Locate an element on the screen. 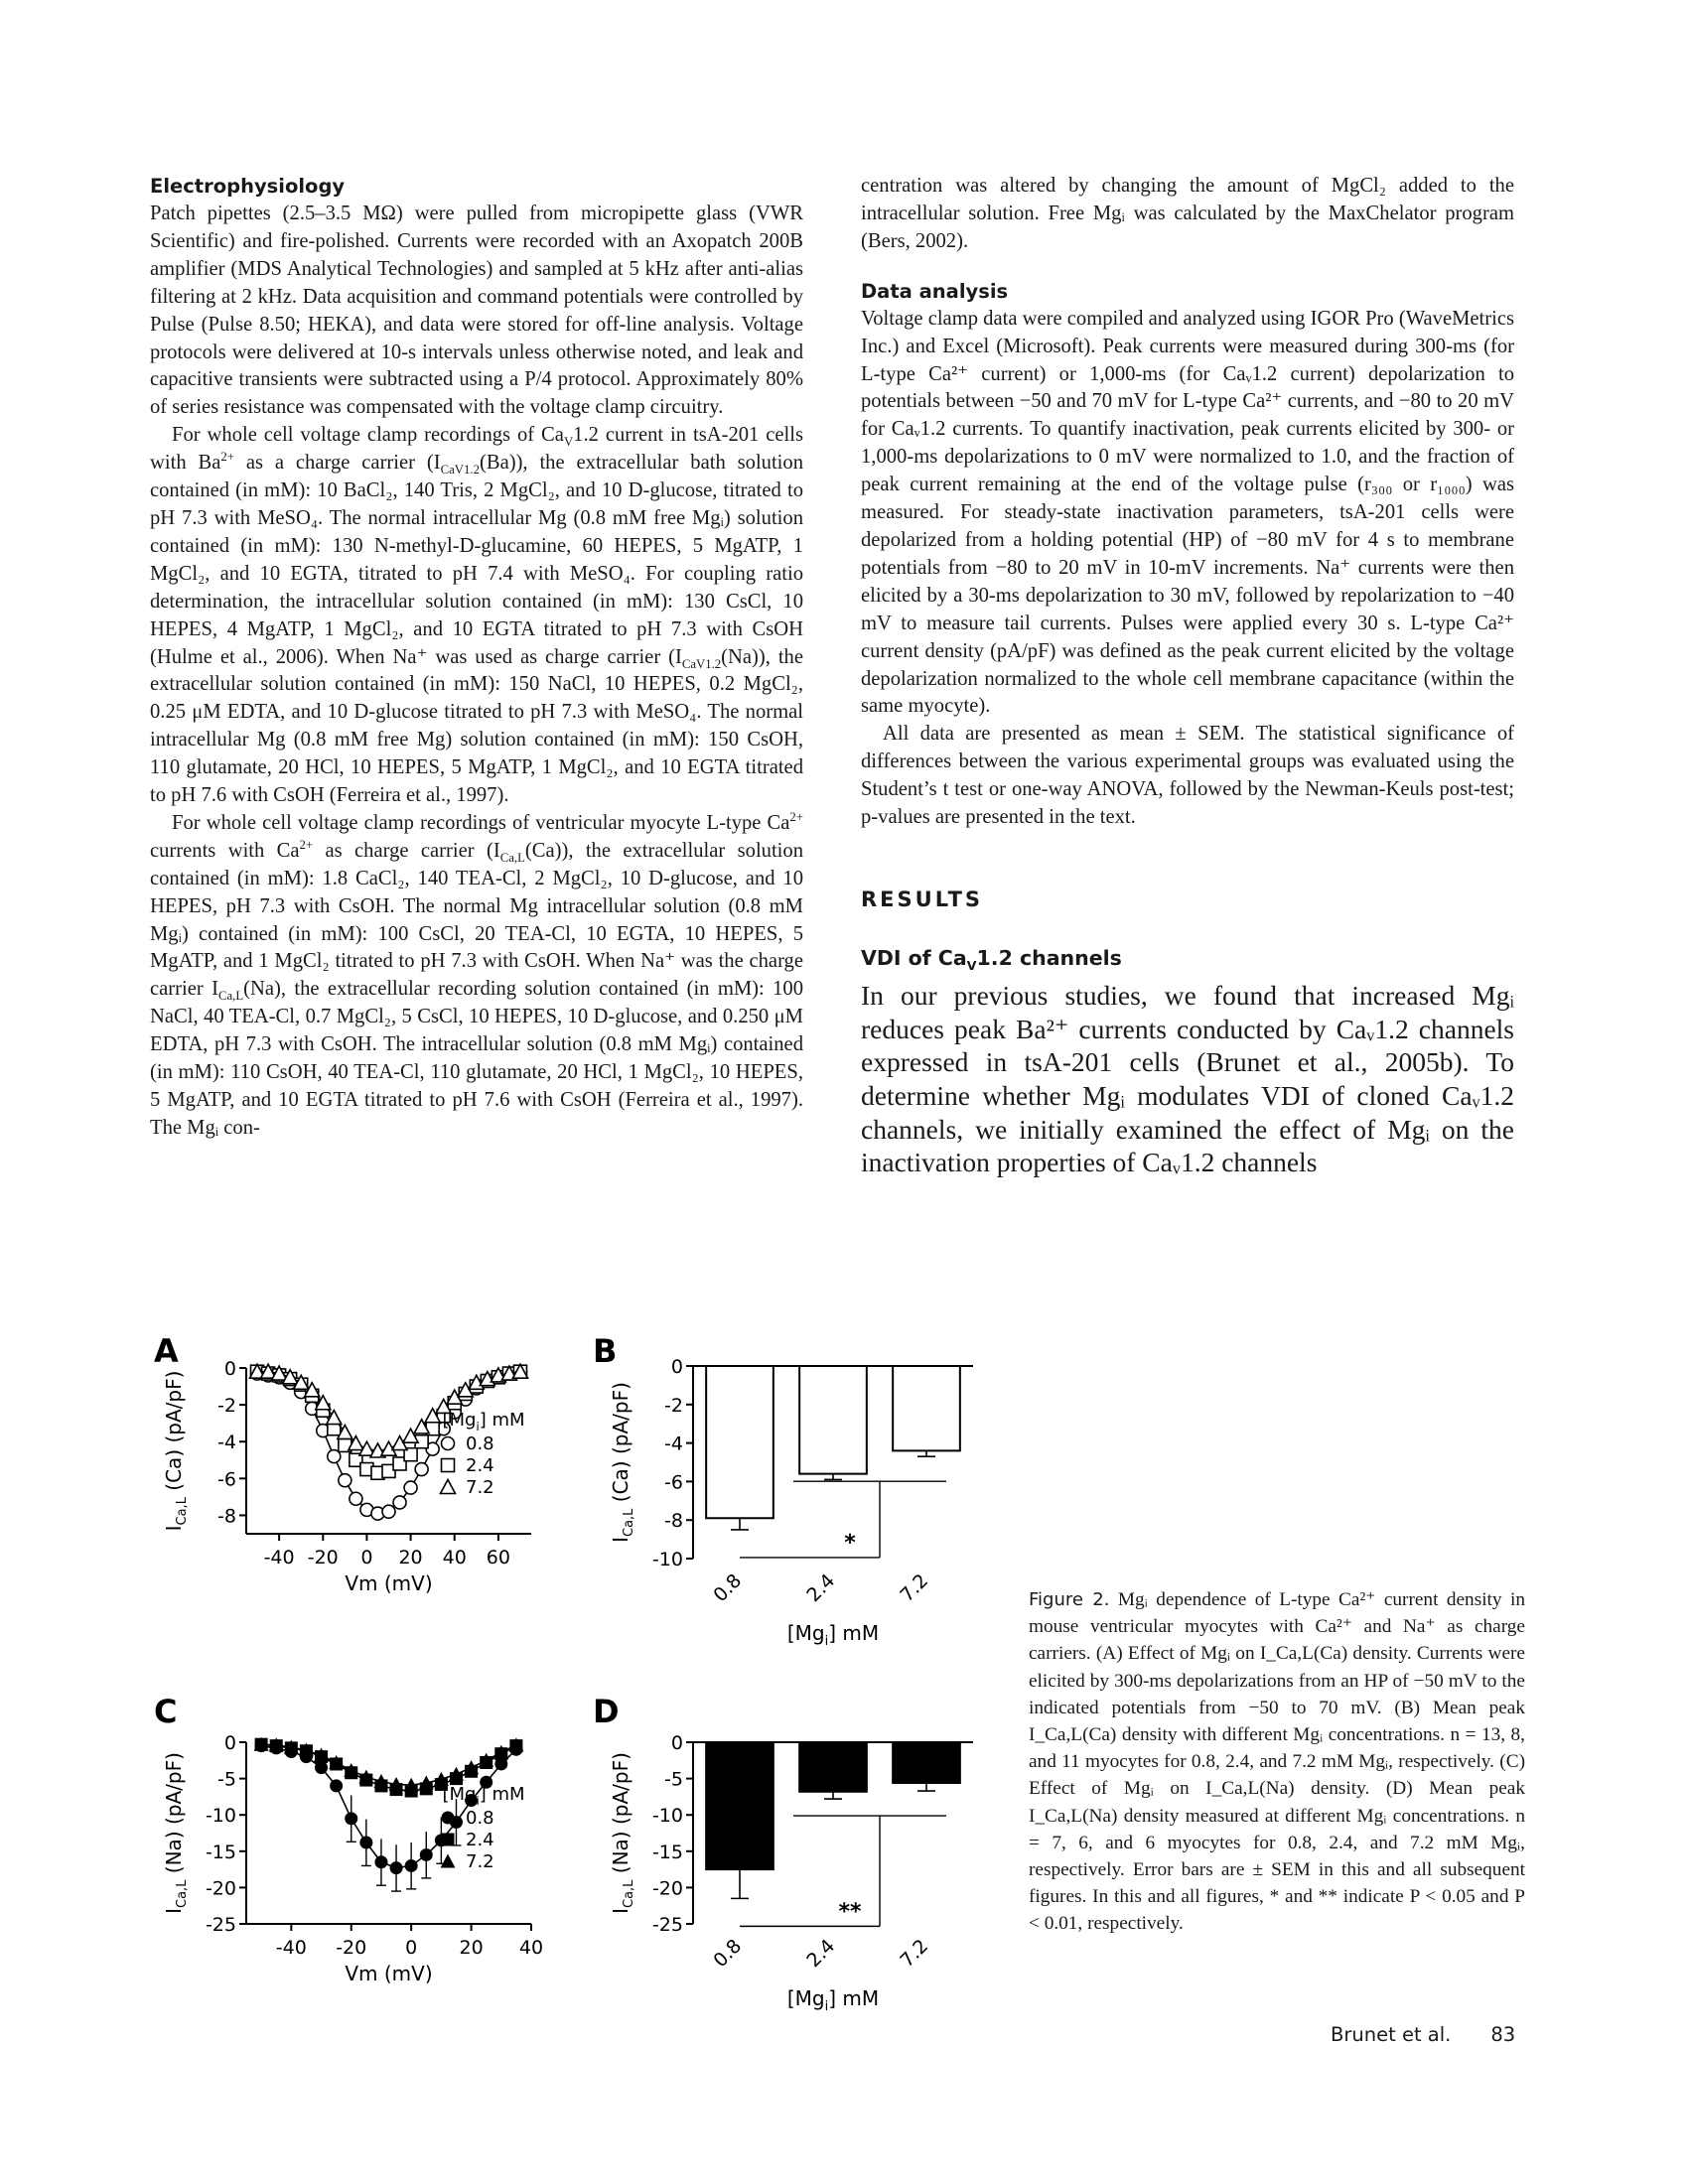  significance-marker: * is located at coordinates (850, 1543).